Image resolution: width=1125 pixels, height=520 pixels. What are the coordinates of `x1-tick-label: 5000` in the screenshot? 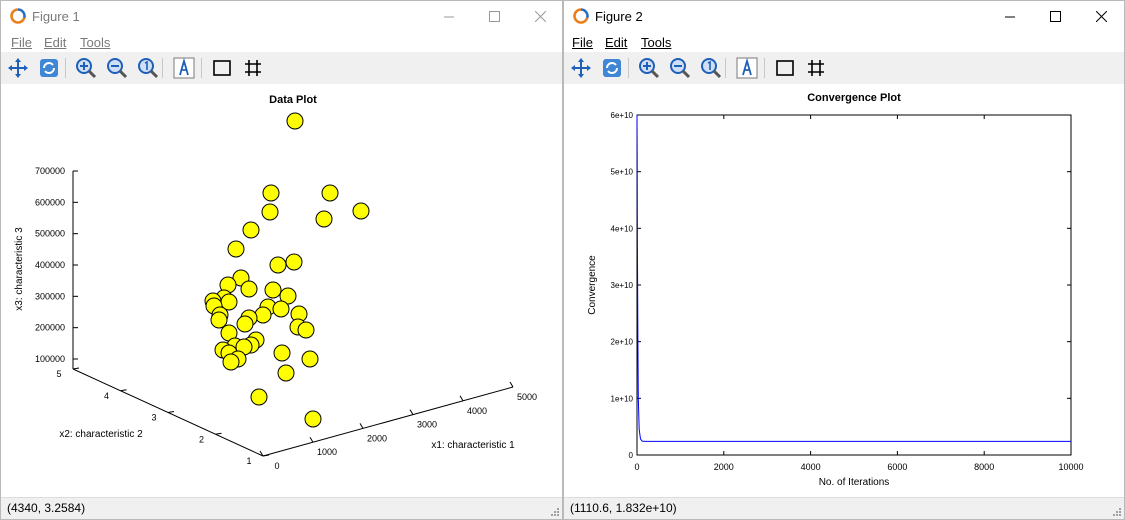 It's located at (527, 397).